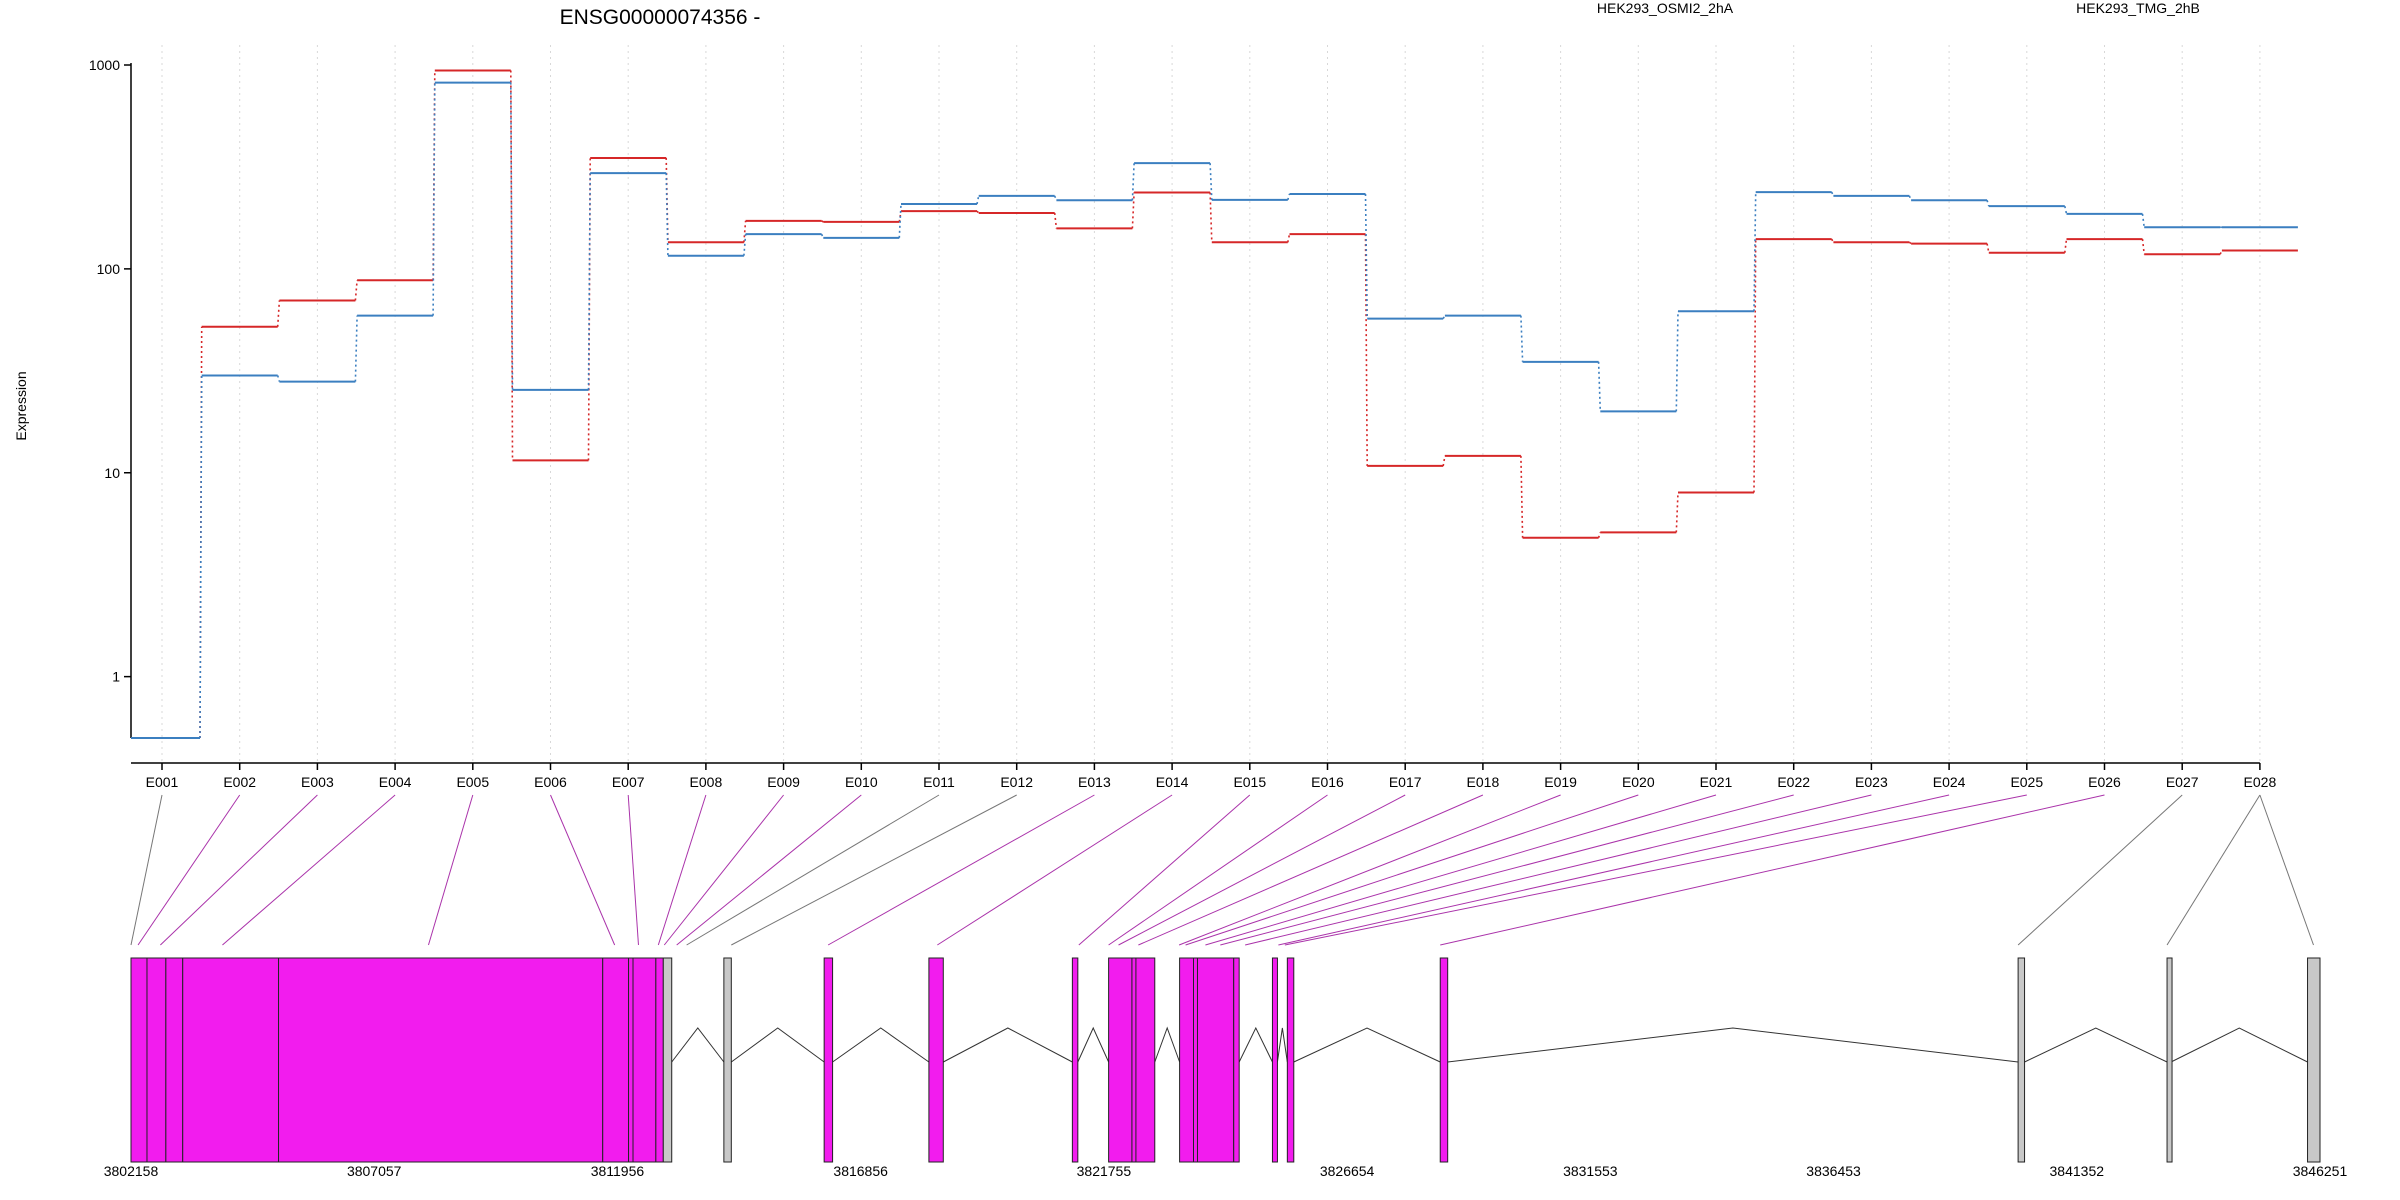  I want to click on exon-box-e011, so click(727, 1060).